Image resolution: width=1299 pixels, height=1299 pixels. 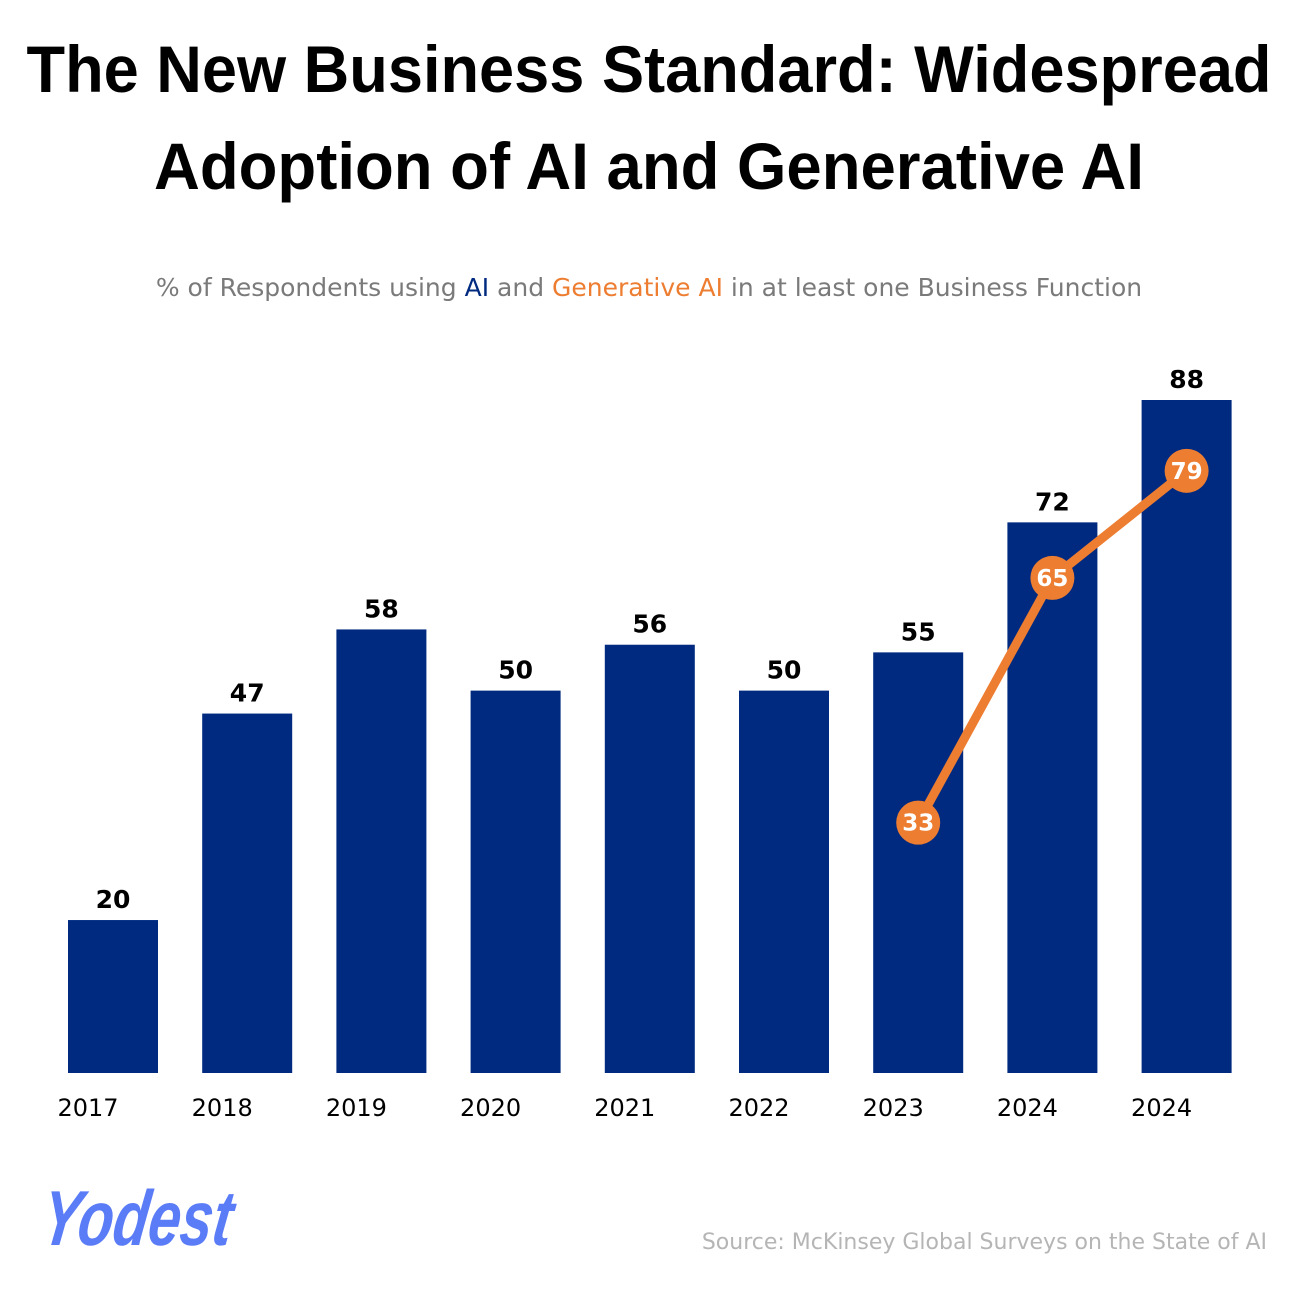 I want to click on chart-title-line-1: The New Business Standard: Widespread, so click(x=649, y=69).